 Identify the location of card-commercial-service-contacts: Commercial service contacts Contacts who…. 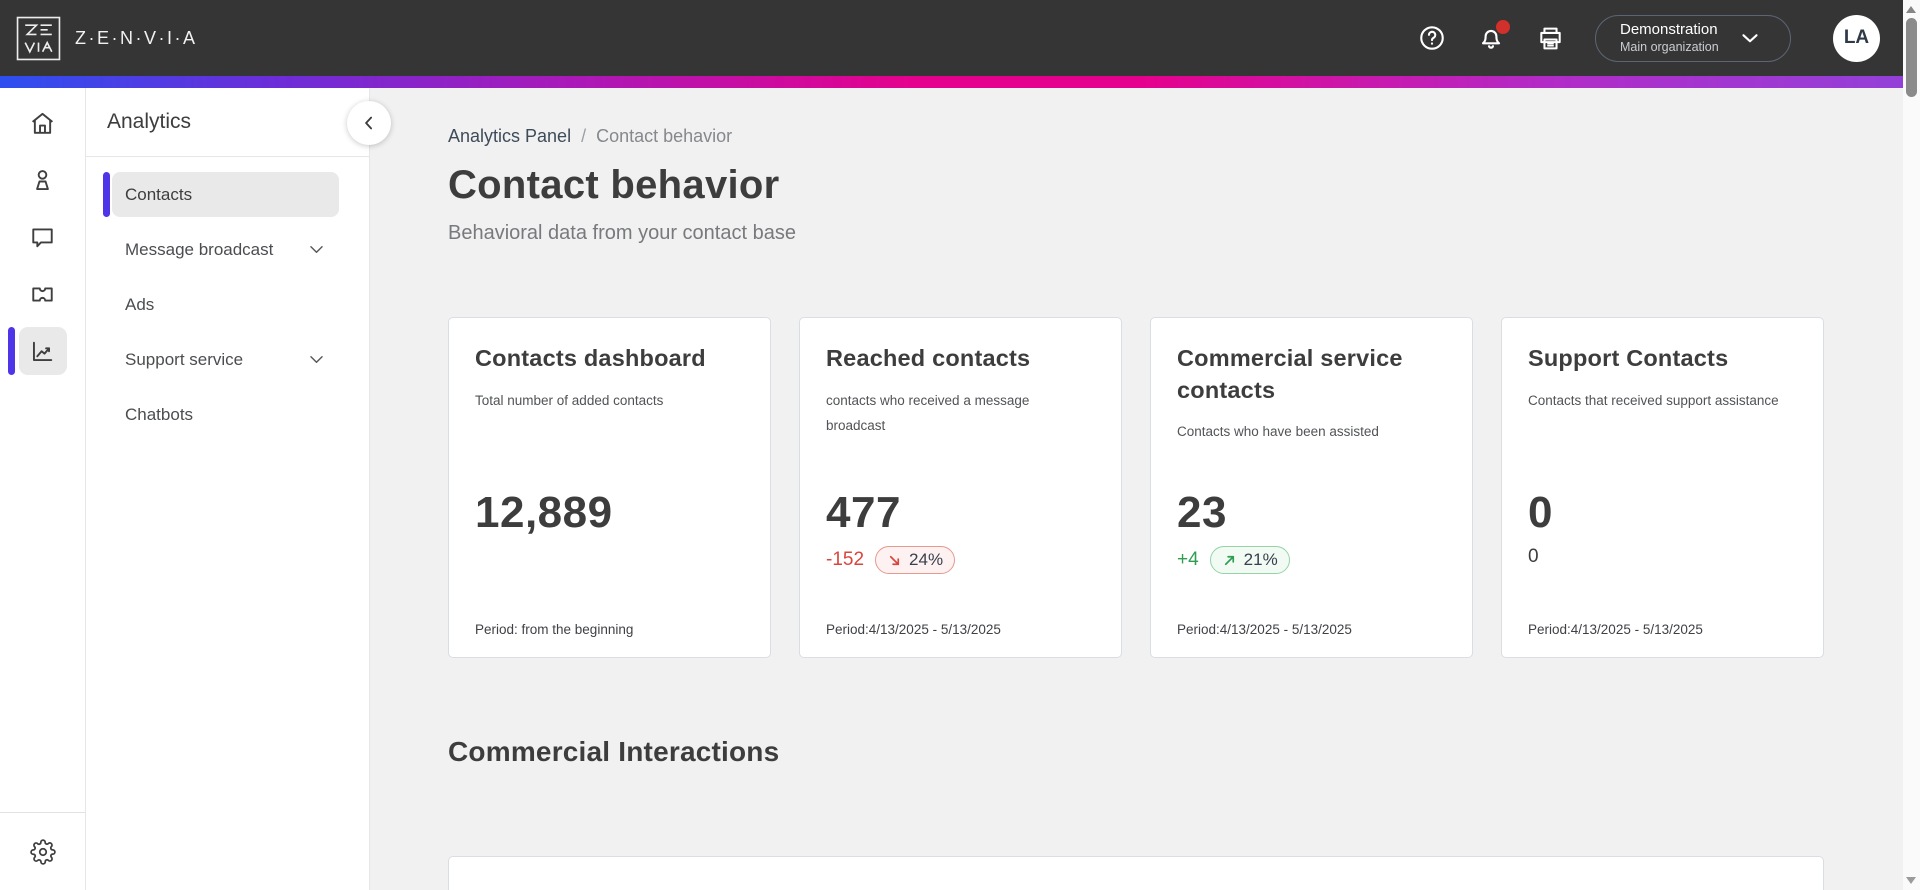
(1311, 487).